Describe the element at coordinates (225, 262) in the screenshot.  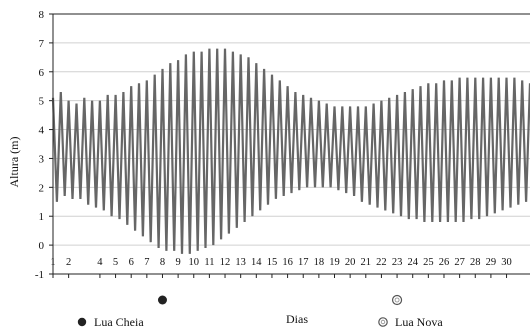
I see `x-tick-label: 12` at that location.